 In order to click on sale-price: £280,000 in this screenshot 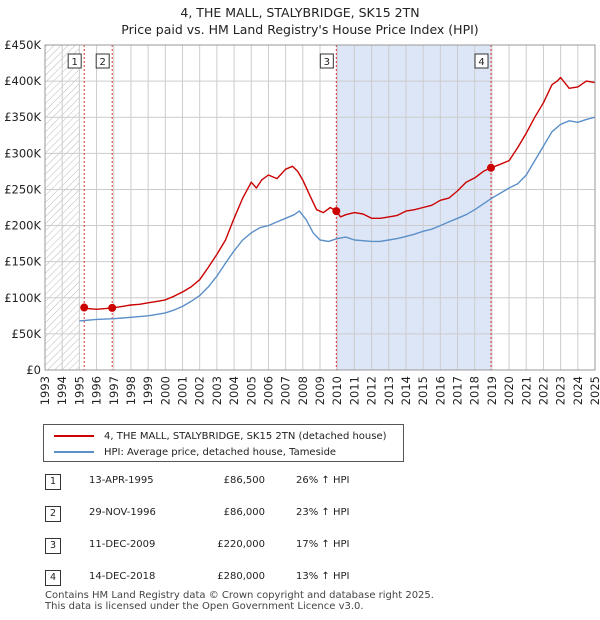, I will do `click(241, 576)`.